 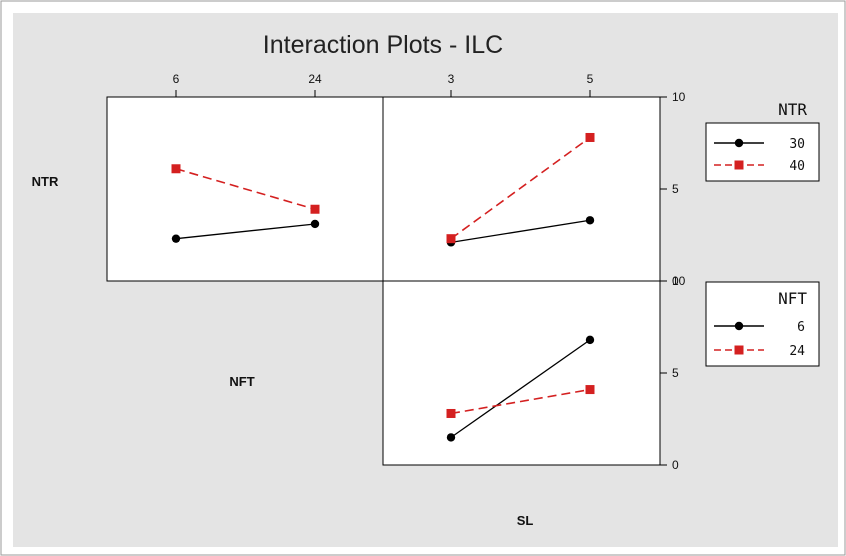 I want to click on legend-label-24: 24, so click(x=797, y=351).